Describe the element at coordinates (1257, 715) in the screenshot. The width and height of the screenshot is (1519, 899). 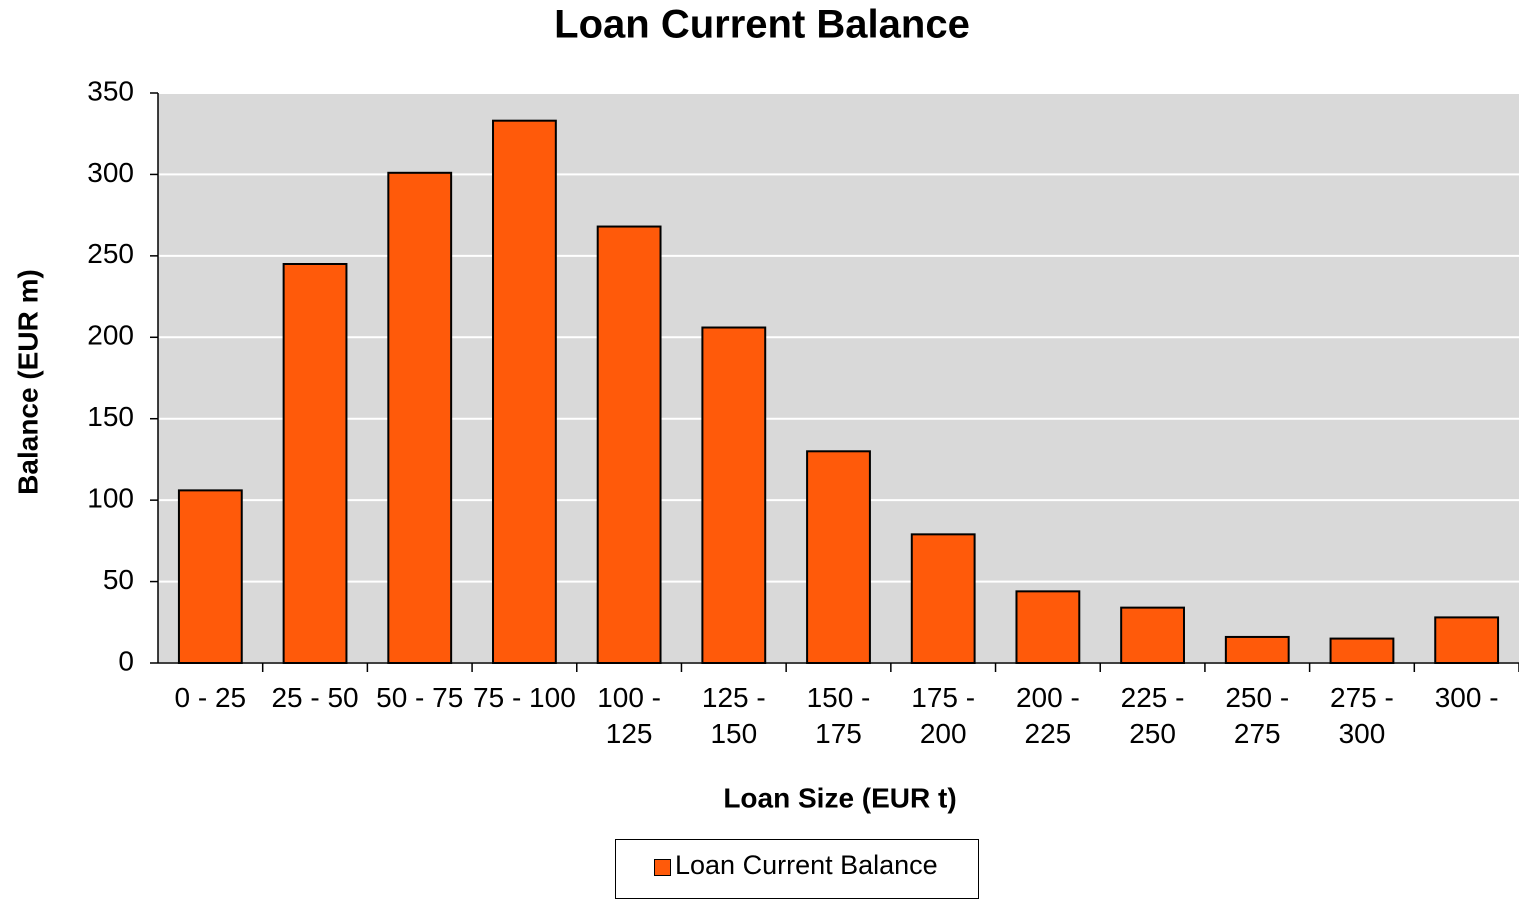
I see `x-tick-label: 250 - 275` at that location.